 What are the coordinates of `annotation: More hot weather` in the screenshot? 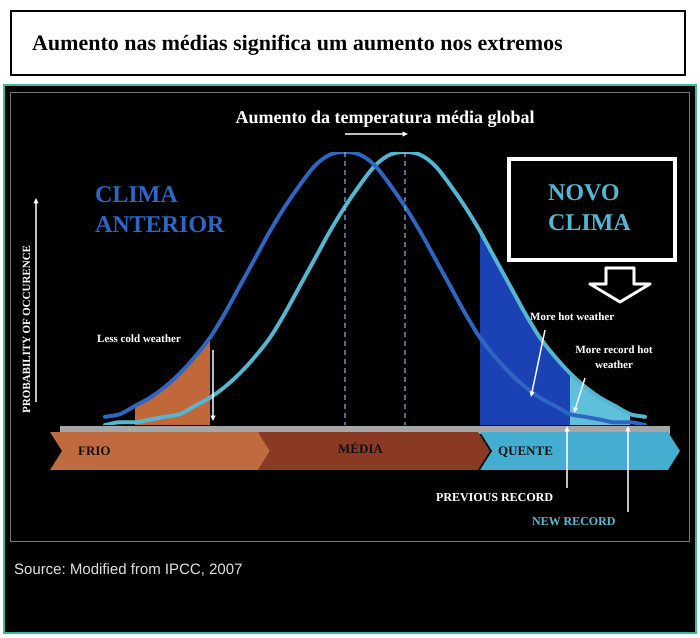 It's located at (572, 317).